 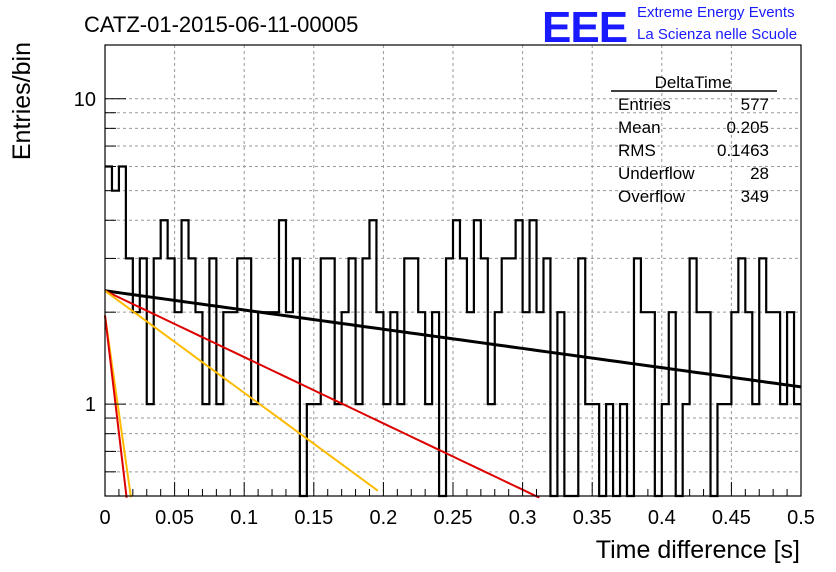 What do you see at coordinates (592, 518) in the screenshot?
I see `x-tick-label: 0.35` at bounding box center [592, 518].